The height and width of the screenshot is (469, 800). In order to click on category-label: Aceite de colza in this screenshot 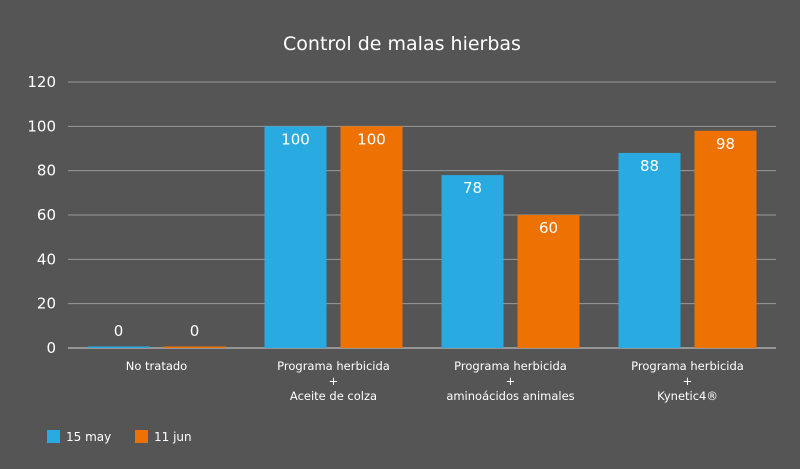, I will do `click(333, 396)`.